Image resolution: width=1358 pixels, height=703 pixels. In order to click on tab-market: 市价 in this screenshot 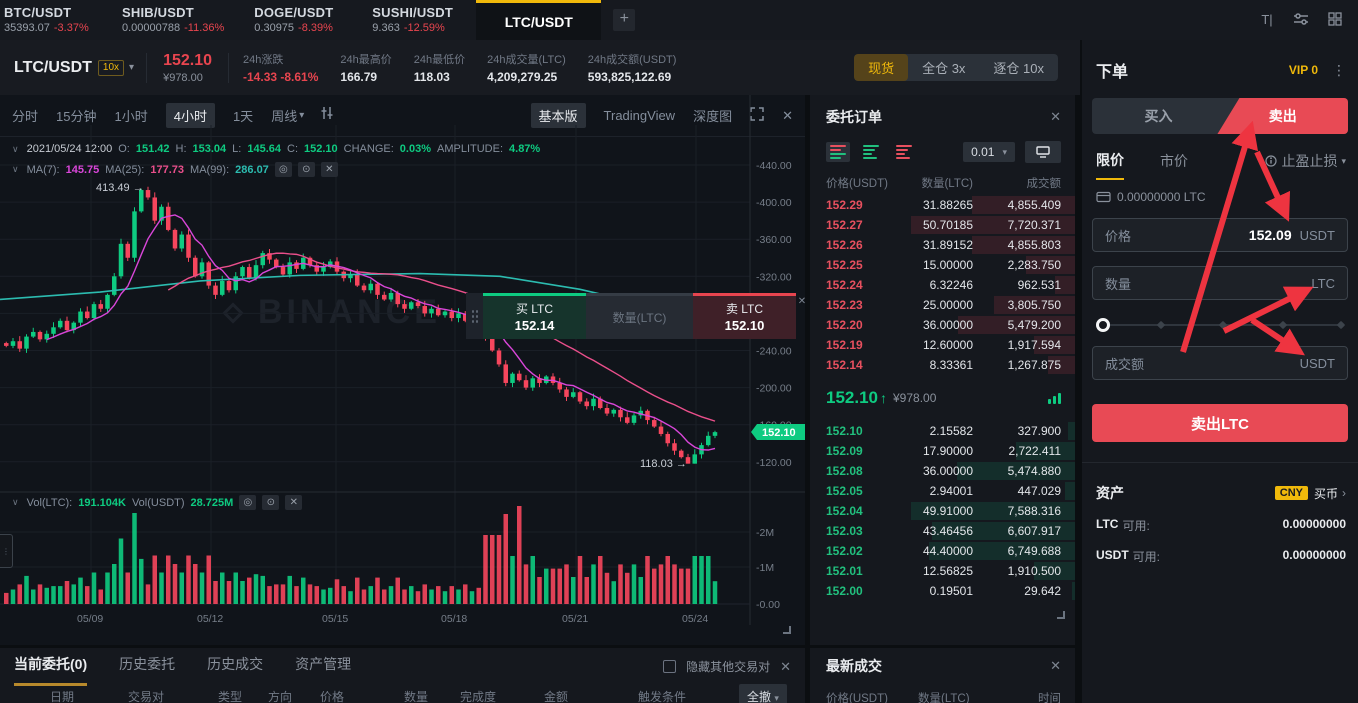, I will do `click(1174, 161)`.